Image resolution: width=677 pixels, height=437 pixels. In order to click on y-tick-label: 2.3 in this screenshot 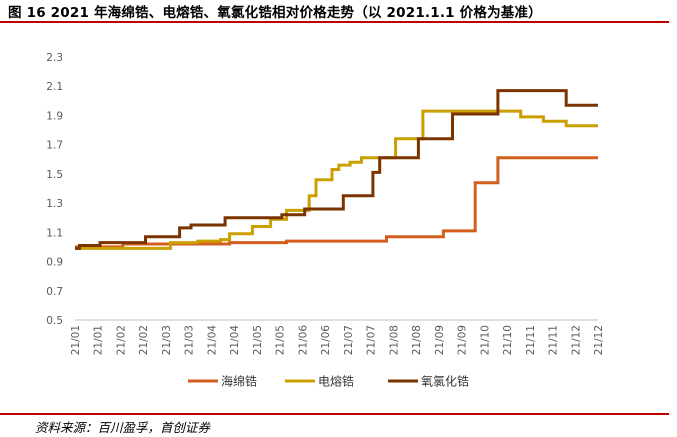, I will do `click(54, 58)`.